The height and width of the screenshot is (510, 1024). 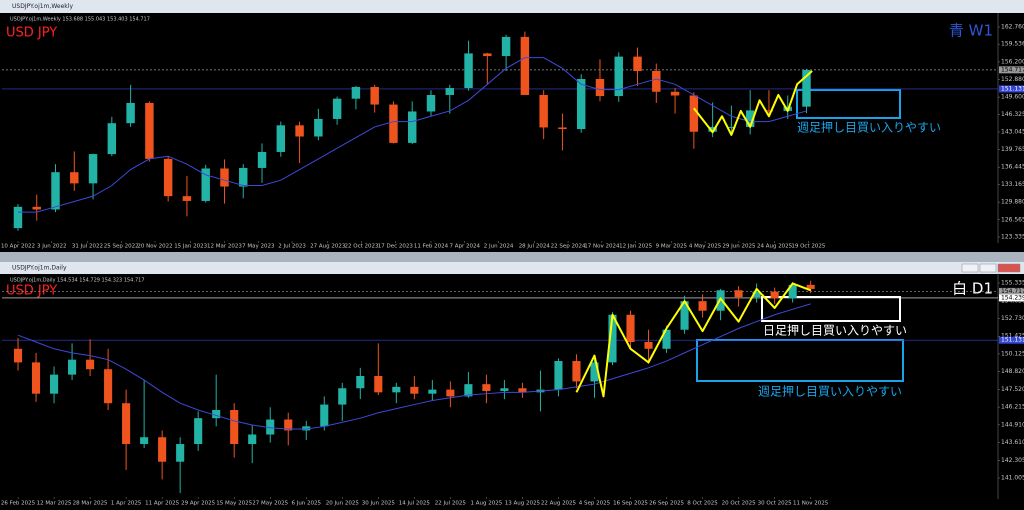 I want to click on y-tick-label: 141.005, so click(x=1012, y=477).